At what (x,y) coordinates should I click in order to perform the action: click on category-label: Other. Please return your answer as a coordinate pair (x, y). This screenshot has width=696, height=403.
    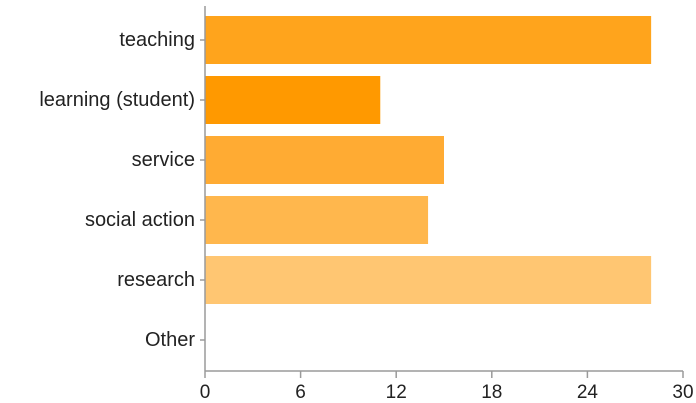
    Looking at the image, I should click on (170, 340).